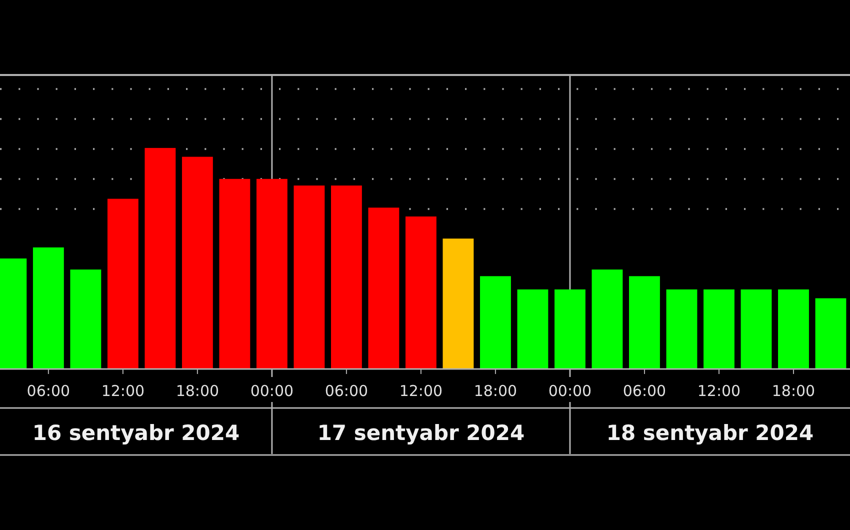  I want to click on text: 16 sentyabr 2024, so click(136, 433).